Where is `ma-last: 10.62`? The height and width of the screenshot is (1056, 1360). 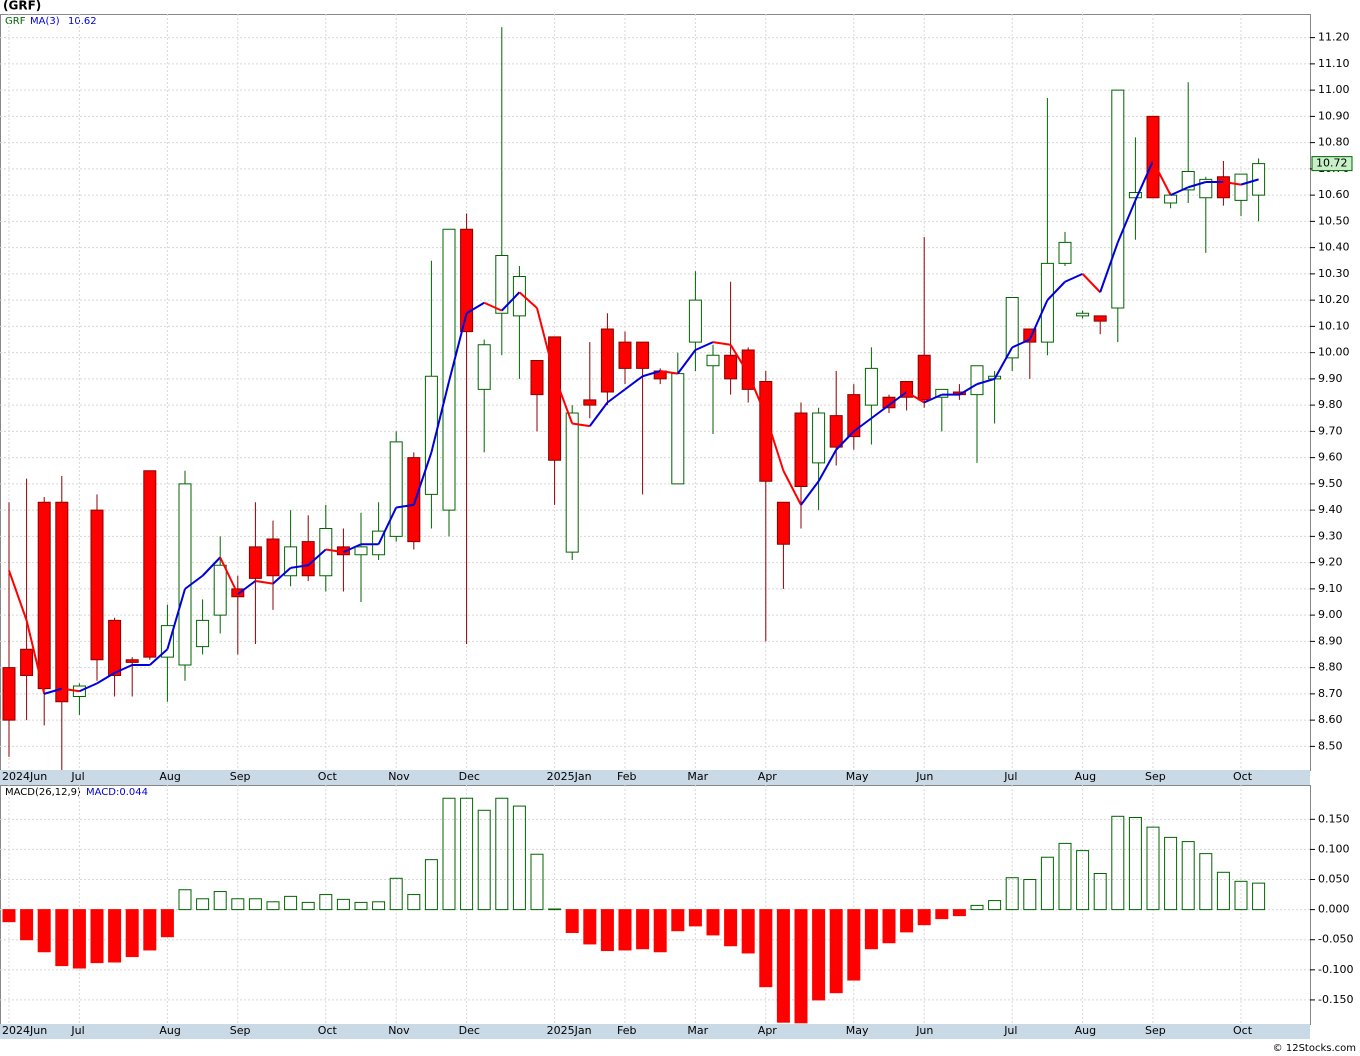
ma-last: 10.62 is located at coordinates (82, 21).